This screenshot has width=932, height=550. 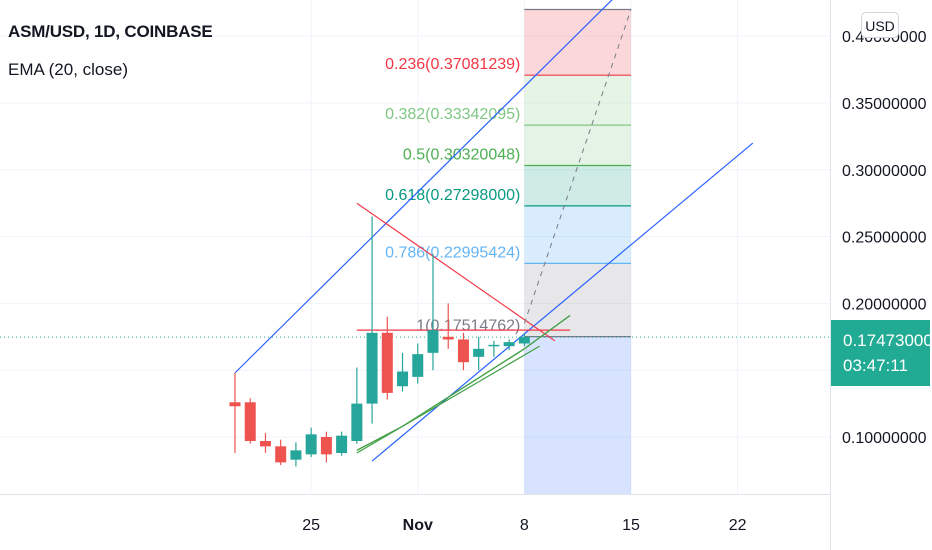 What do you see at coordinates (884, 104) in the screenshot?
I see `price-tick-label: 0.35000000` at bounding box center [884, 104].